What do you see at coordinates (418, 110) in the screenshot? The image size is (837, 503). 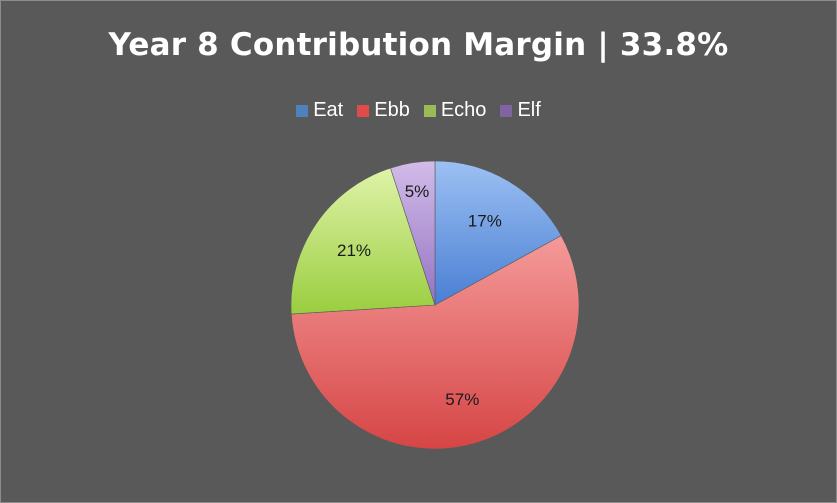 I see `legend: Eat Ebb Echo Elf` at bounding box center [418, 110].